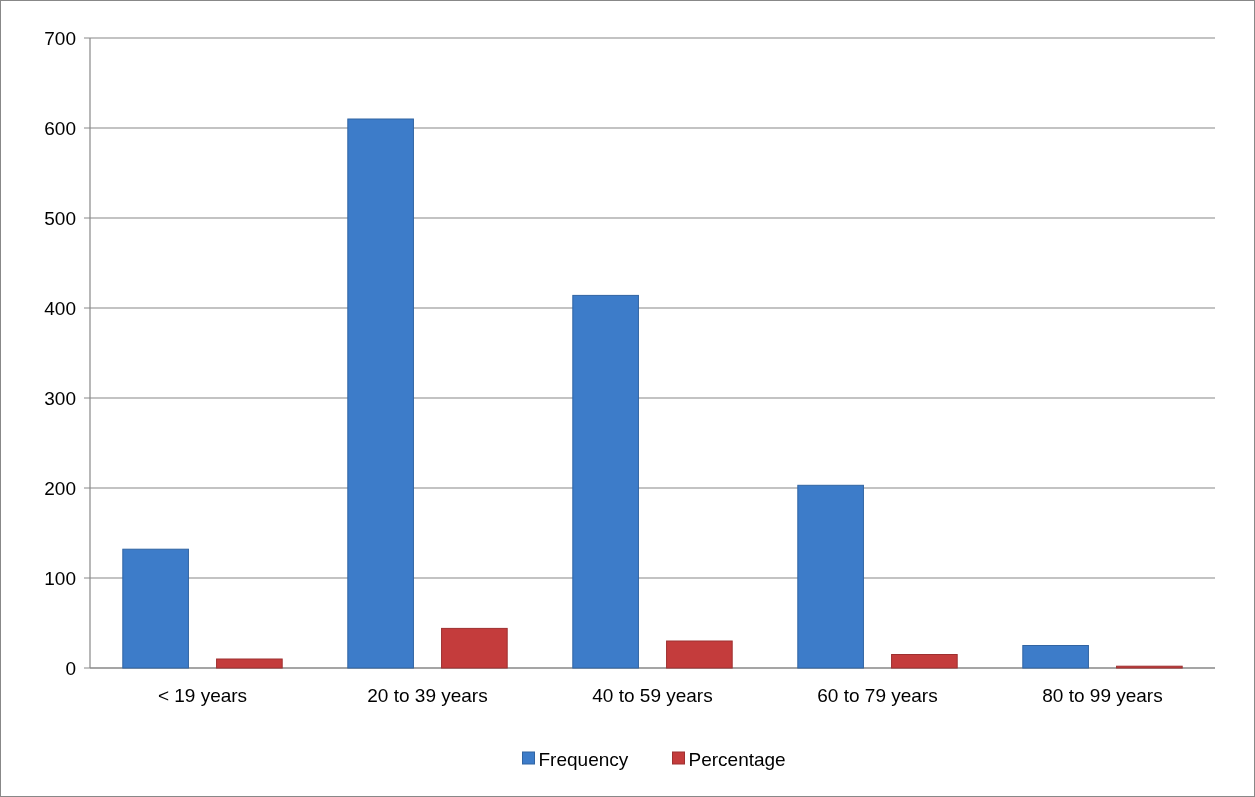  I want to click on x-tick-label: 20 to 39 years, so click(427, 695).